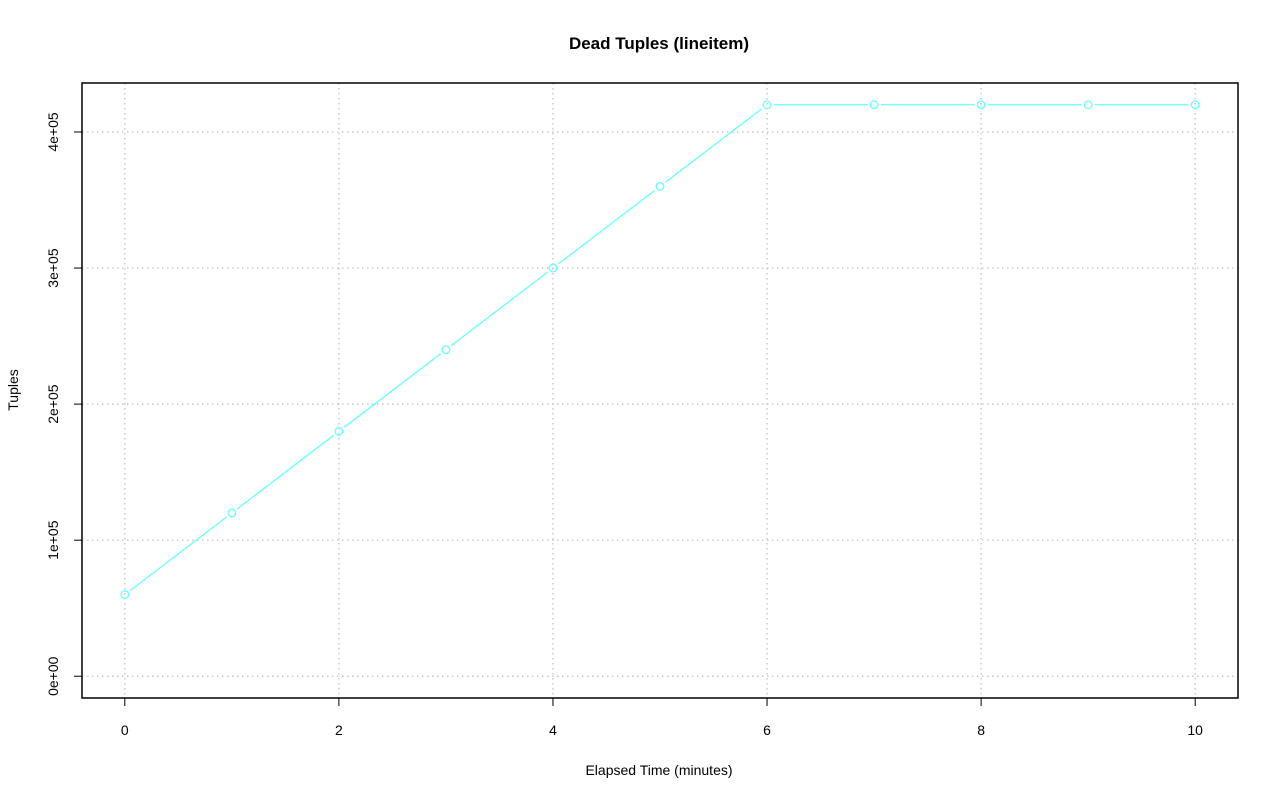  Describe the element at coordinates (53, 132) in the screenshot. I see `y-tick-label: 4e+05` at that location.